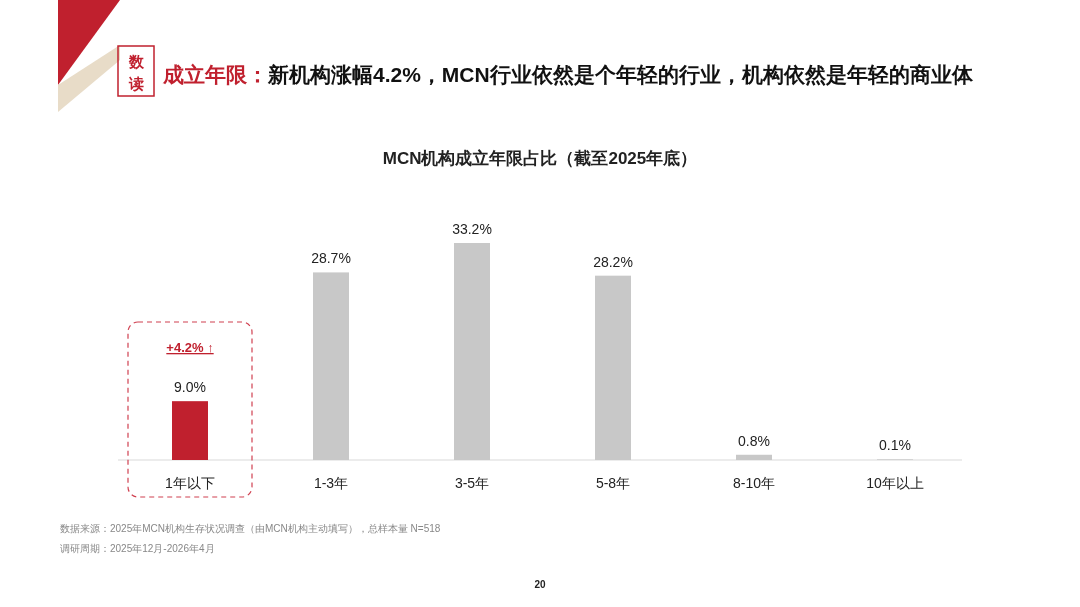 Image resolution: width=1080 pixels, height=607 pixels. Describe the element at coordinates (613, 261) in the screenshot. I see `data-label: 28.2%` at that location.